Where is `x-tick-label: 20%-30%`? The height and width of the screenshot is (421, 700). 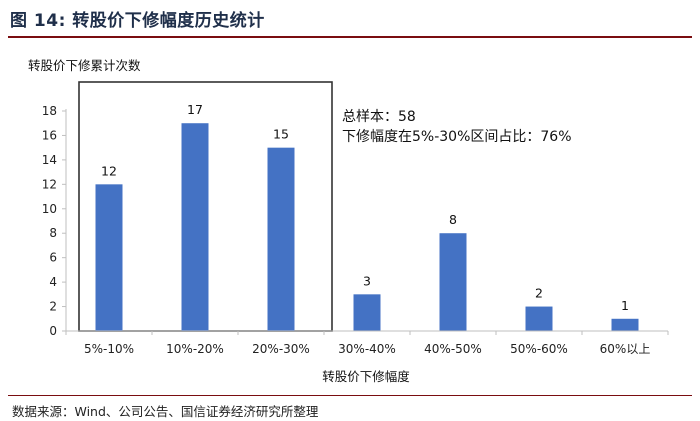 x-tick-label: 20%-30% is located at coordinates (281, 349).